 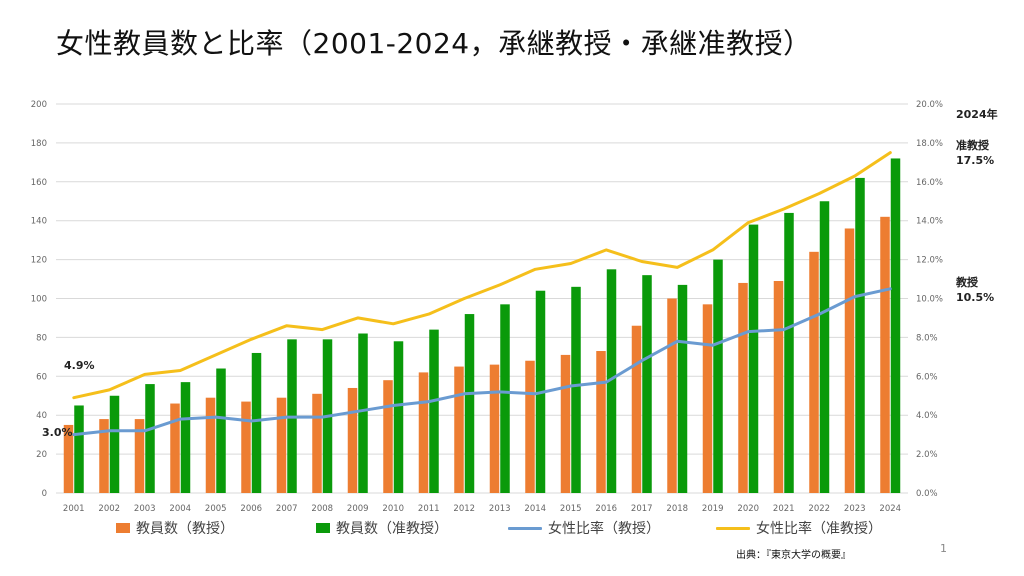 I want to click on bar-associate-2005, so click(x=221, y=430).